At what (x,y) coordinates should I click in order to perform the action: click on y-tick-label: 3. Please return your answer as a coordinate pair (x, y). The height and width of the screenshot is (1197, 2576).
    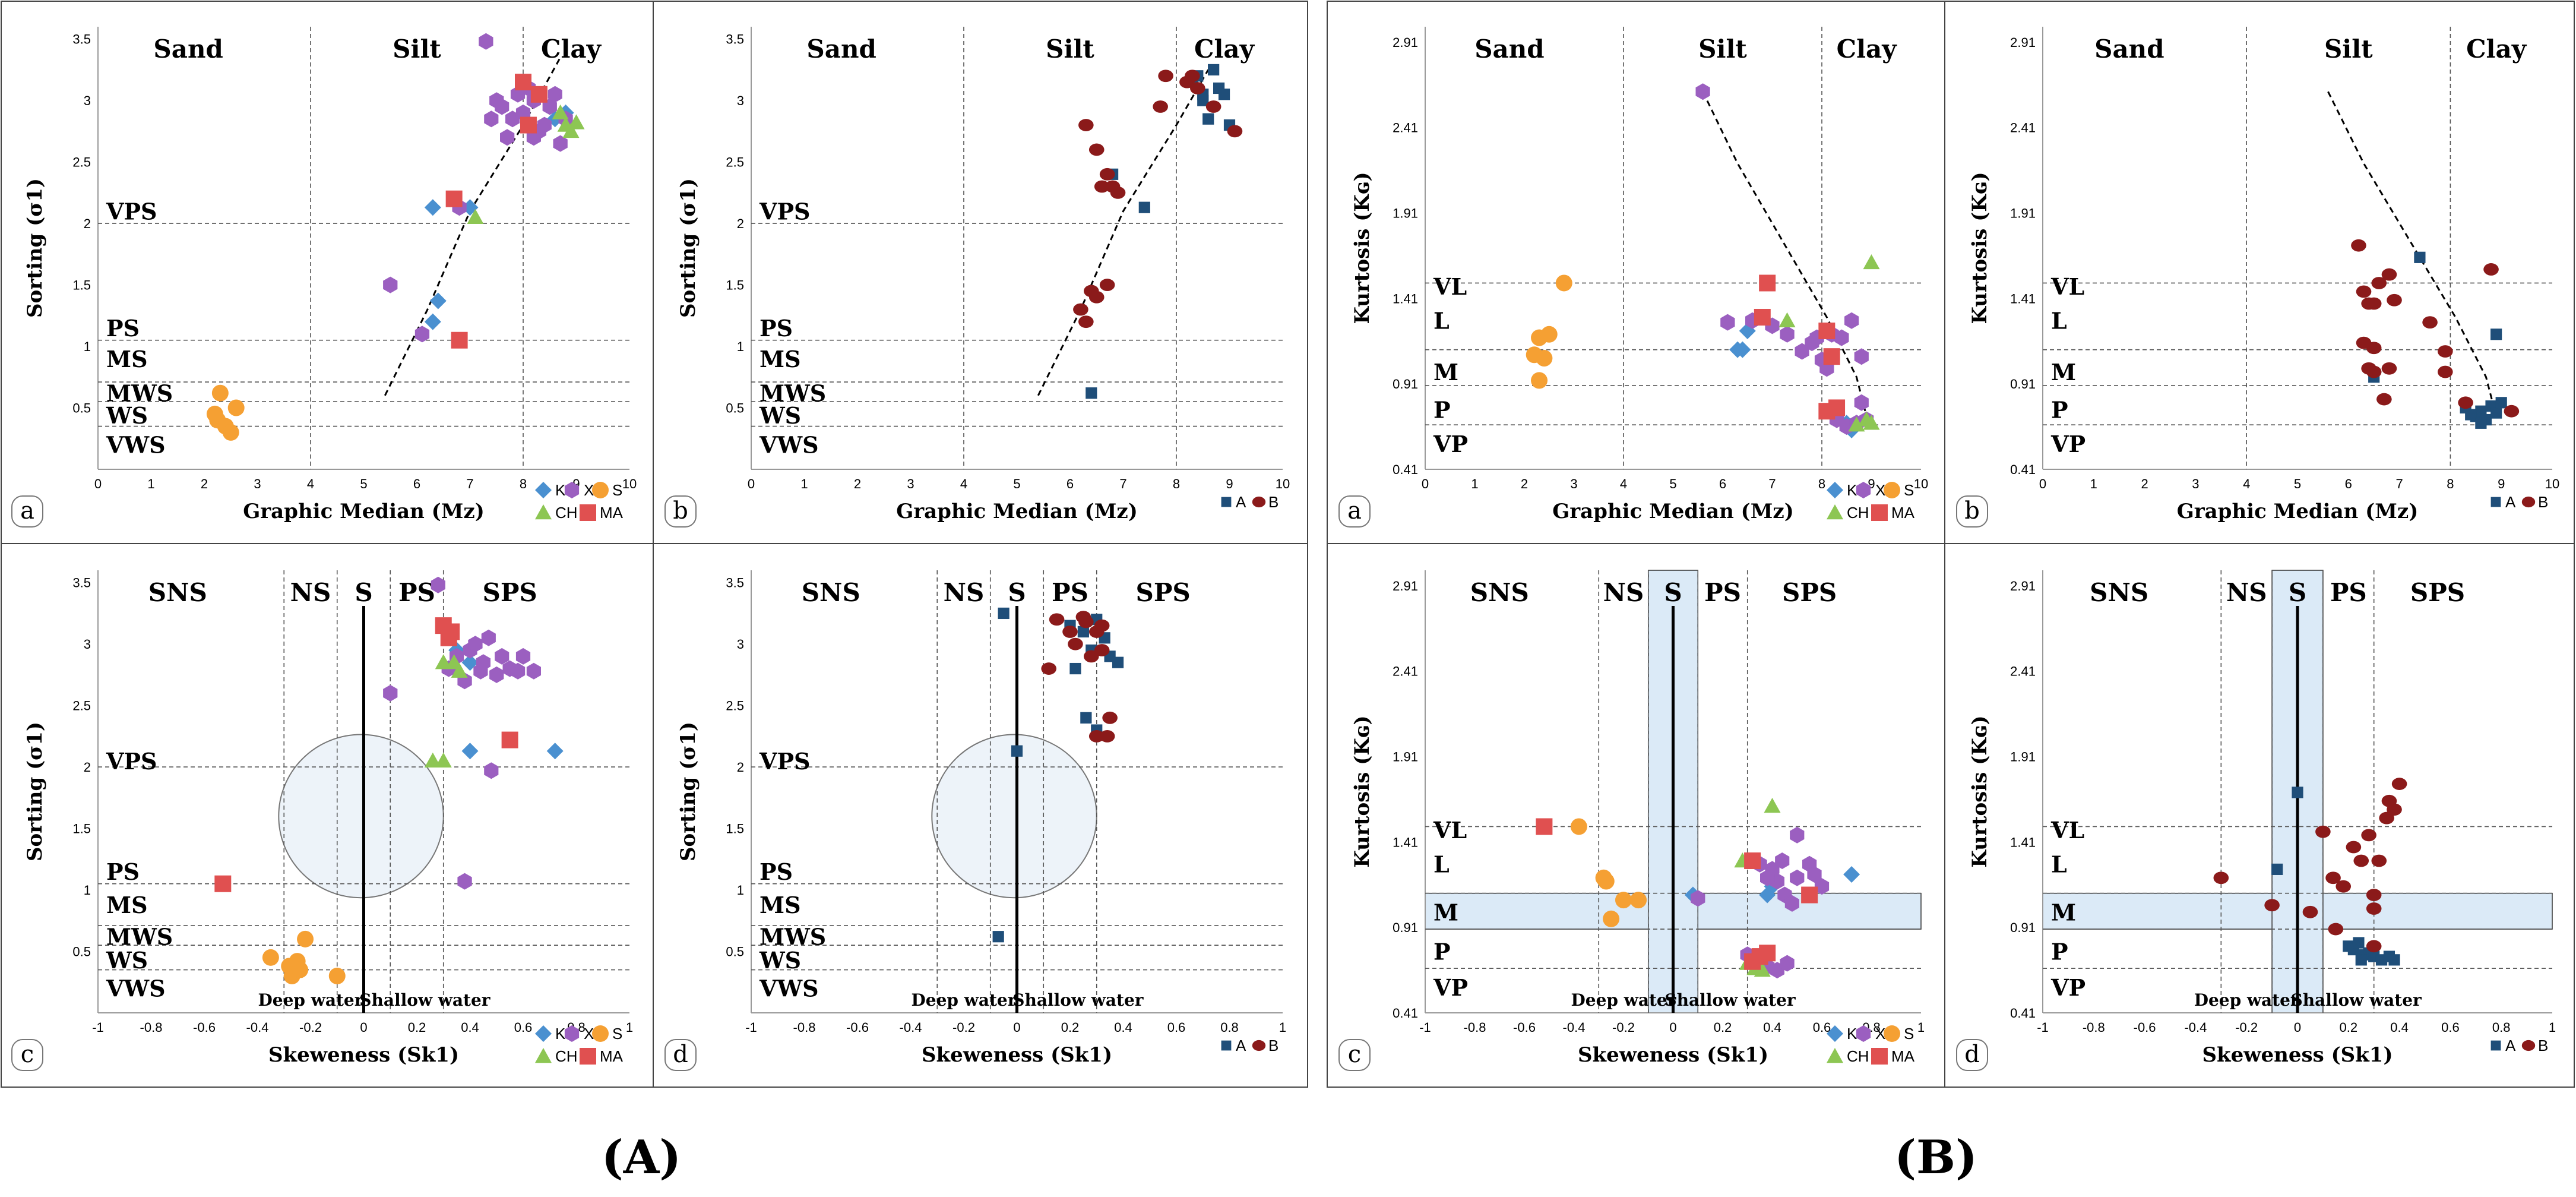
    Looking at the image, I should click on (87, 644).